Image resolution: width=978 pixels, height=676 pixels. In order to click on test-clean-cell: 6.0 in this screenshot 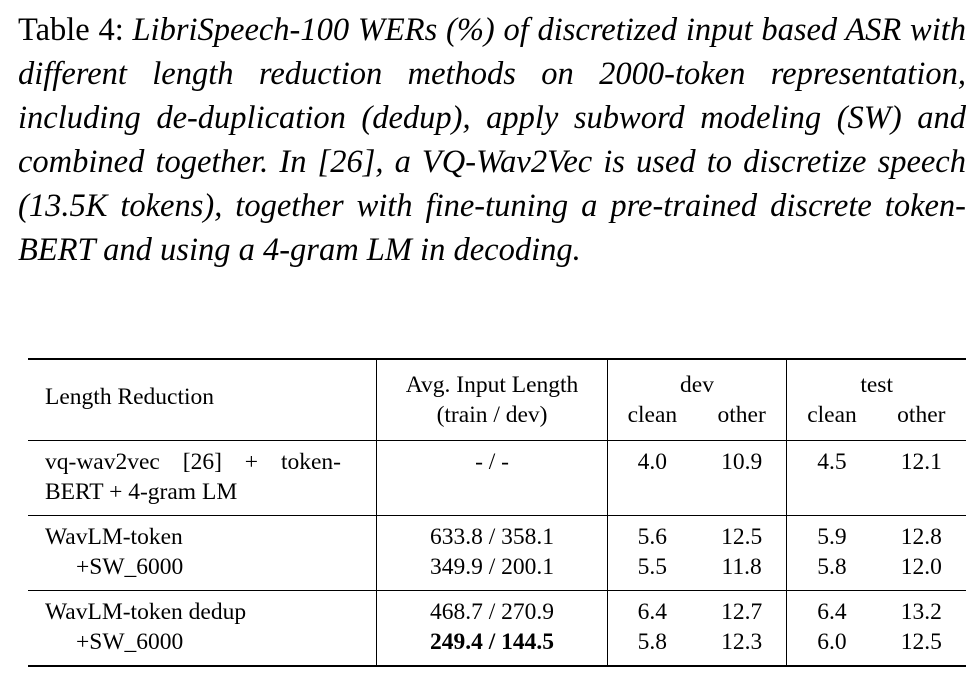, I will do `click(831, 647)`.